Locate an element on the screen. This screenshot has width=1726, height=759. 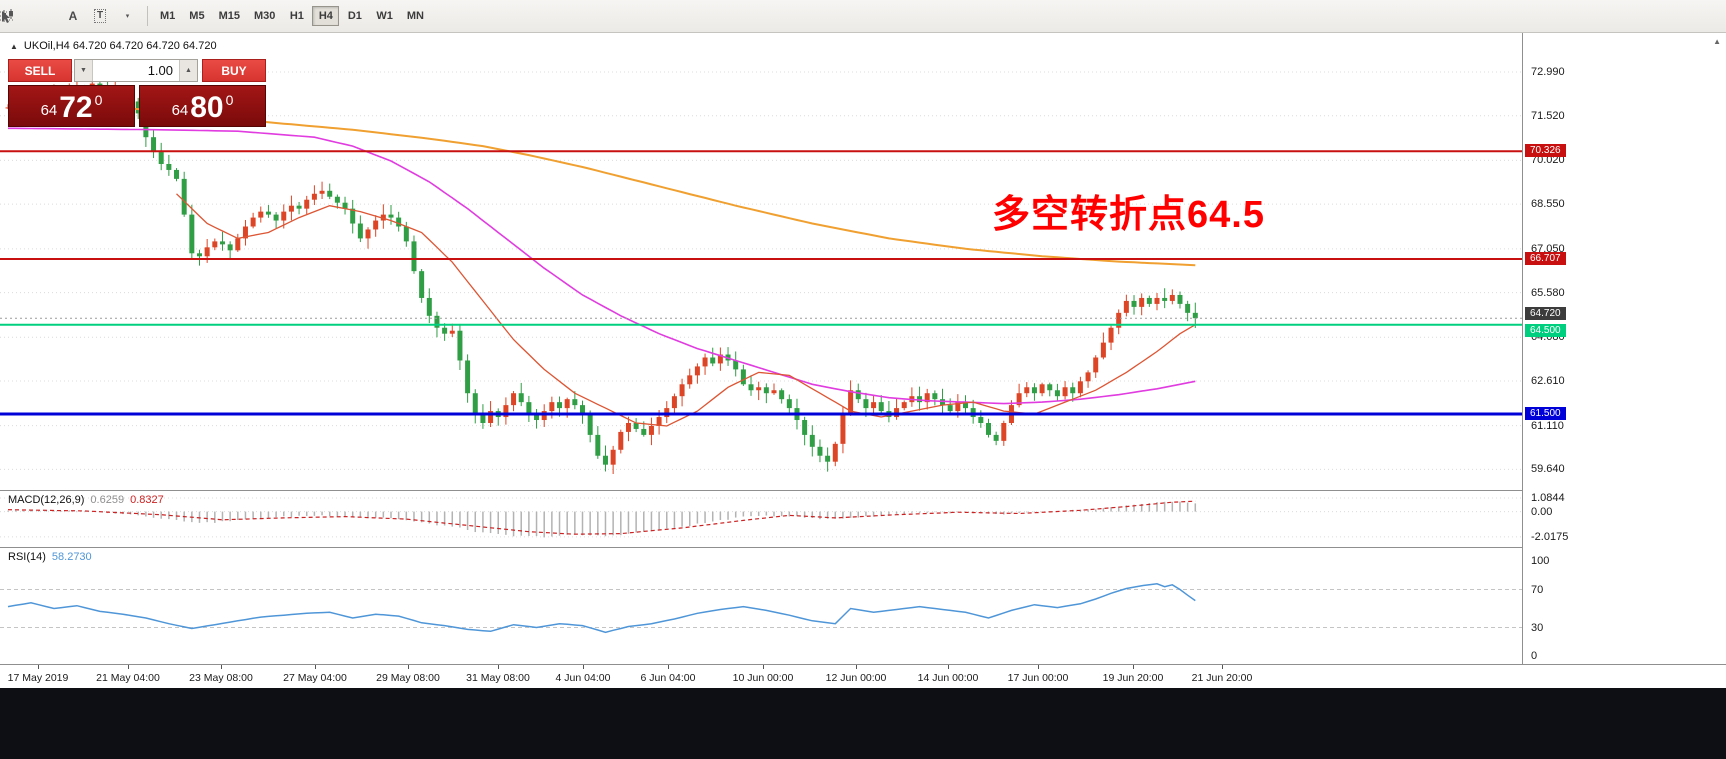
macd-panel-canvas is located at coordinates (761, 519).